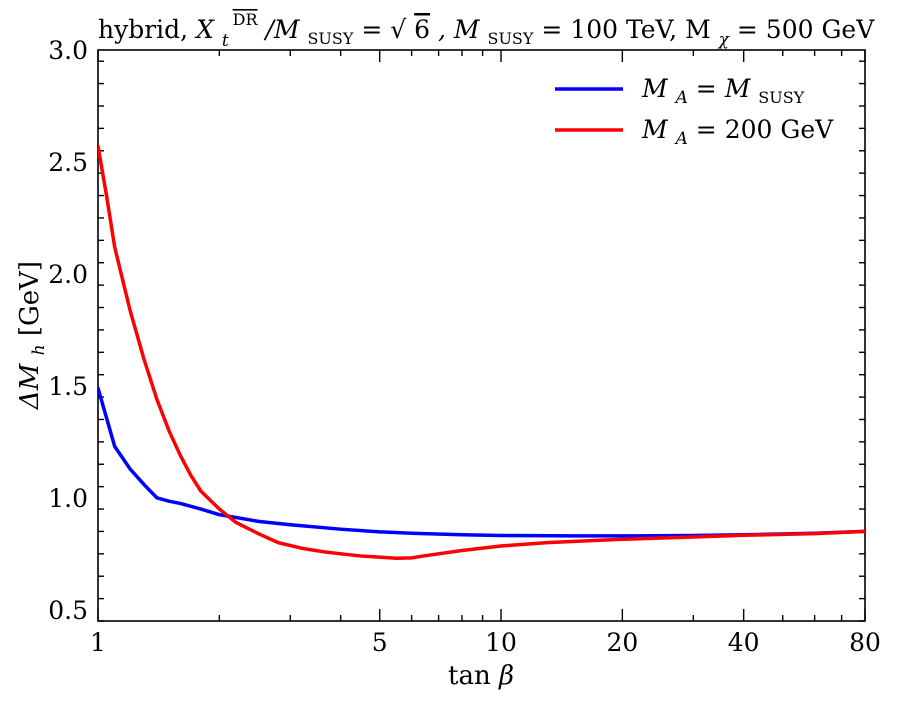  Describe the element at coordinates (39, 349) in the screenshot. I see `y-axis-label-sub: h` at that location.